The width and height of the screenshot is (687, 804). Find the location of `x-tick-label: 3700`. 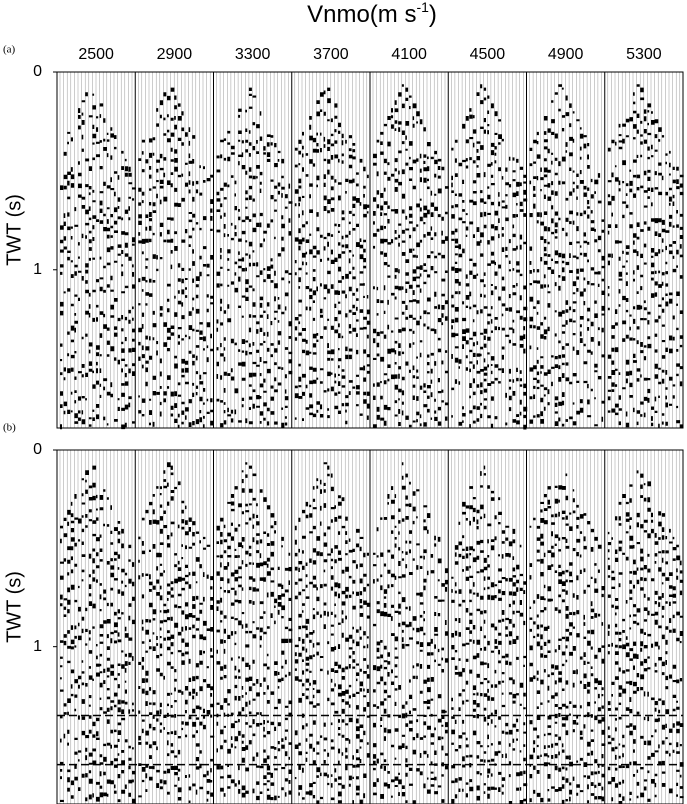

x-tick-label: 3700 is located at coordinates (331, 54).